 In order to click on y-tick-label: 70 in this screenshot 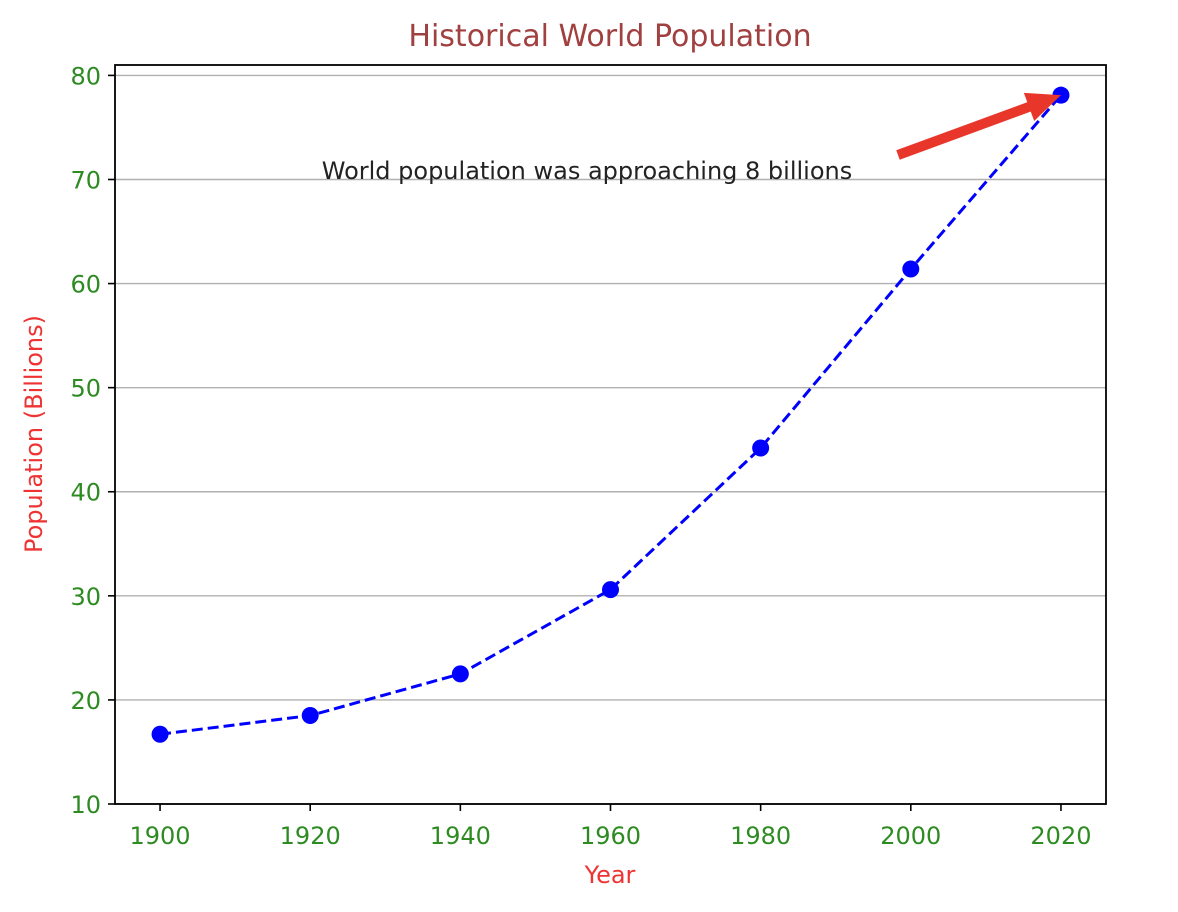, I will do `click(85, 180)`.